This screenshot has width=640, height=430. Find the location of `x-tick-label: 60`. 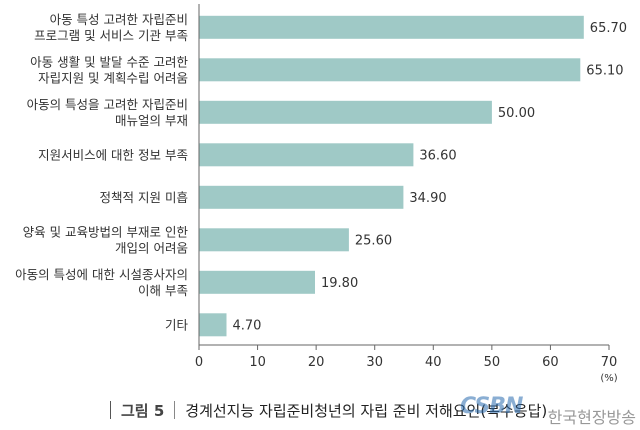

x-tick-label: 60 is located at coordinates (550, 362).